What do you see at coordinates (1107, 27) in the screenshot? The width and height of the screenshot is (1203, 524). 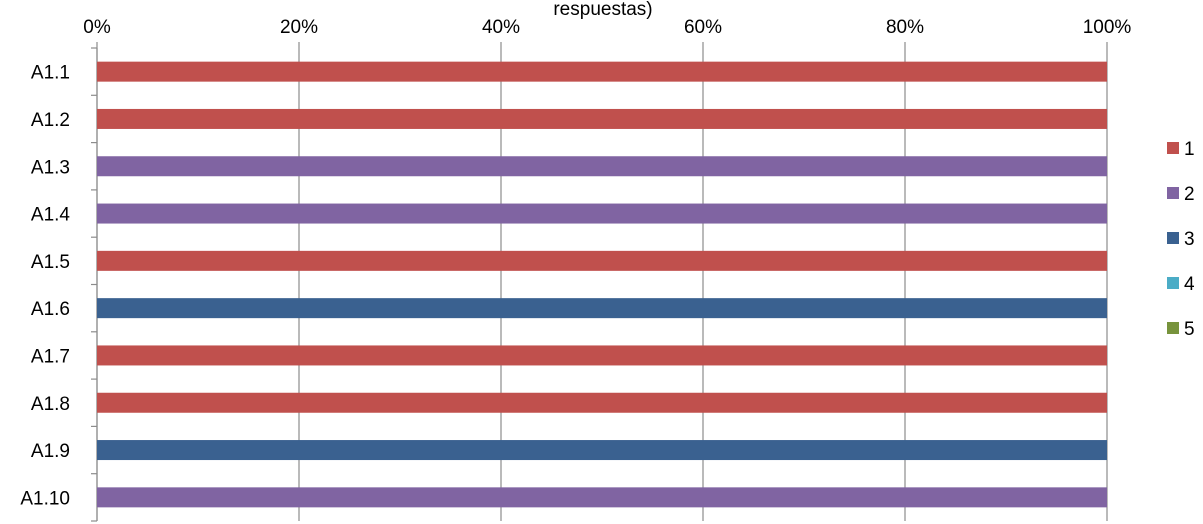 I see `x-tick-label: 100%` at bounding box center [1107, 27].